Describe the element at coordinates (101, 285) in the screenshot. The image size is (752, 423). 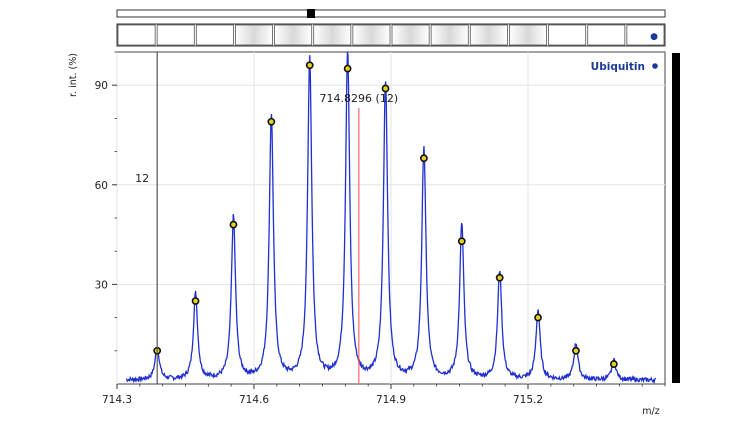
I see `y-tick-label: 30` at that location.